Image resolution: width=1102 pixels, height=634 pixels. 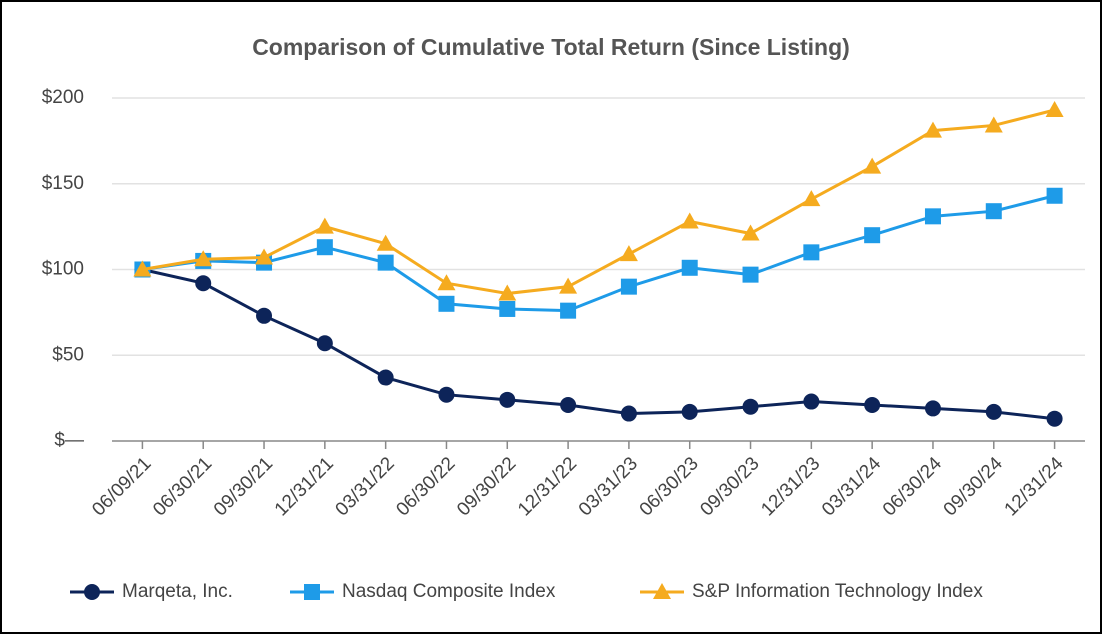 What do you see at coordinates (63, 97) in the screenshot?
I see `y-tick-label: $200` at bounding box center [63, 97].